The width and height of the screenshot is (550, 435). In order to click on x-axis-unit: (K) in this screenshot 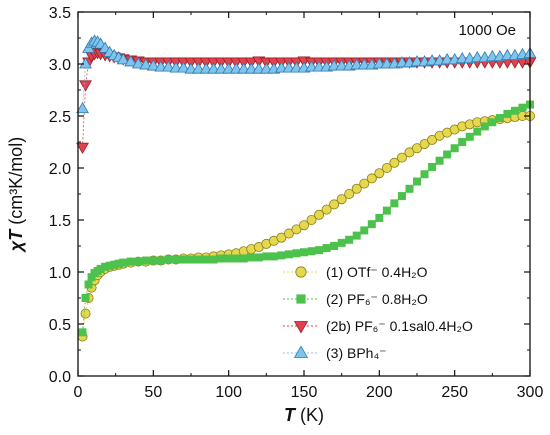, I will do `click(309, 415)`.